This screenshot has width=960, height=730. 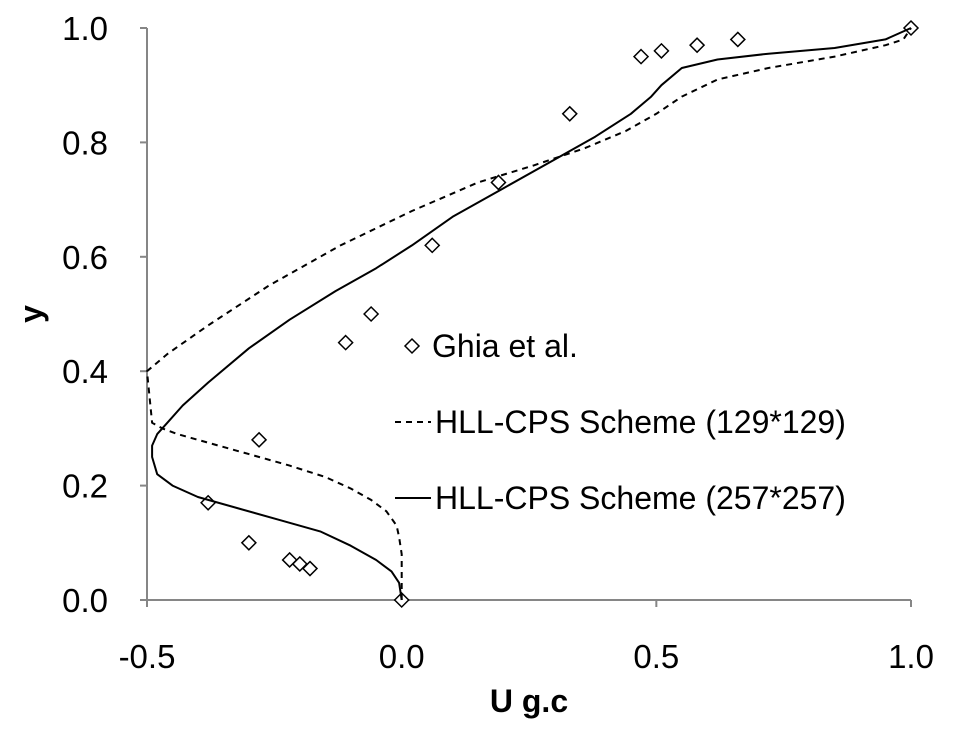 What do you see at coordinates (640, 422) in the screenshot?
I see `legend-label: HLL-CPS Scheme (129*129)` at bounding box center [640, 422].